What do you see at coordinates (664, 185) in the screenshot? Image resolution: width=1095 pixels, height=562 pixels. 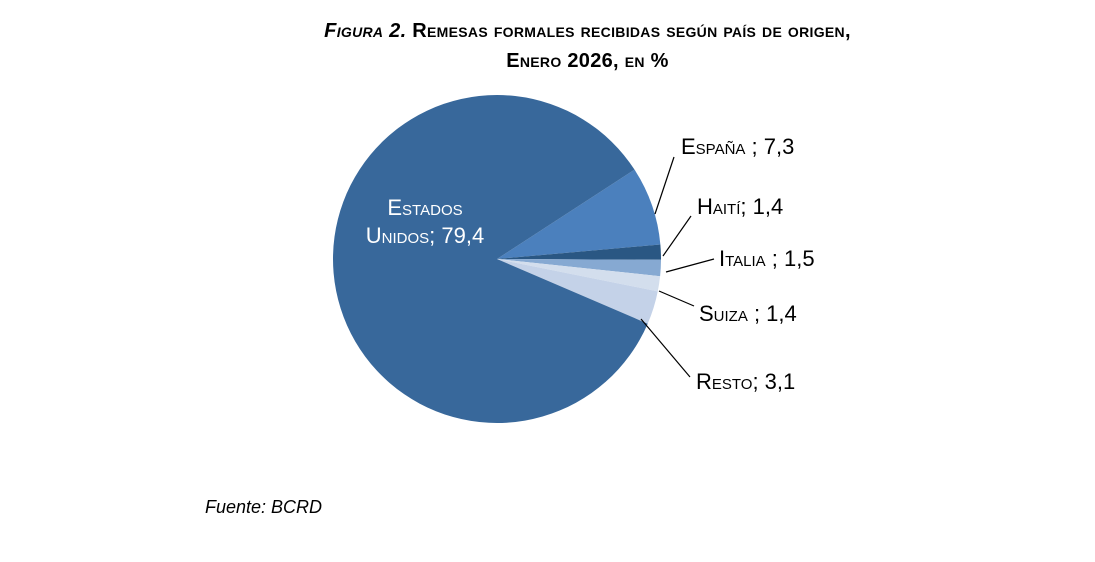 I see `leader-line-espana` at bounding box center [664, 185].